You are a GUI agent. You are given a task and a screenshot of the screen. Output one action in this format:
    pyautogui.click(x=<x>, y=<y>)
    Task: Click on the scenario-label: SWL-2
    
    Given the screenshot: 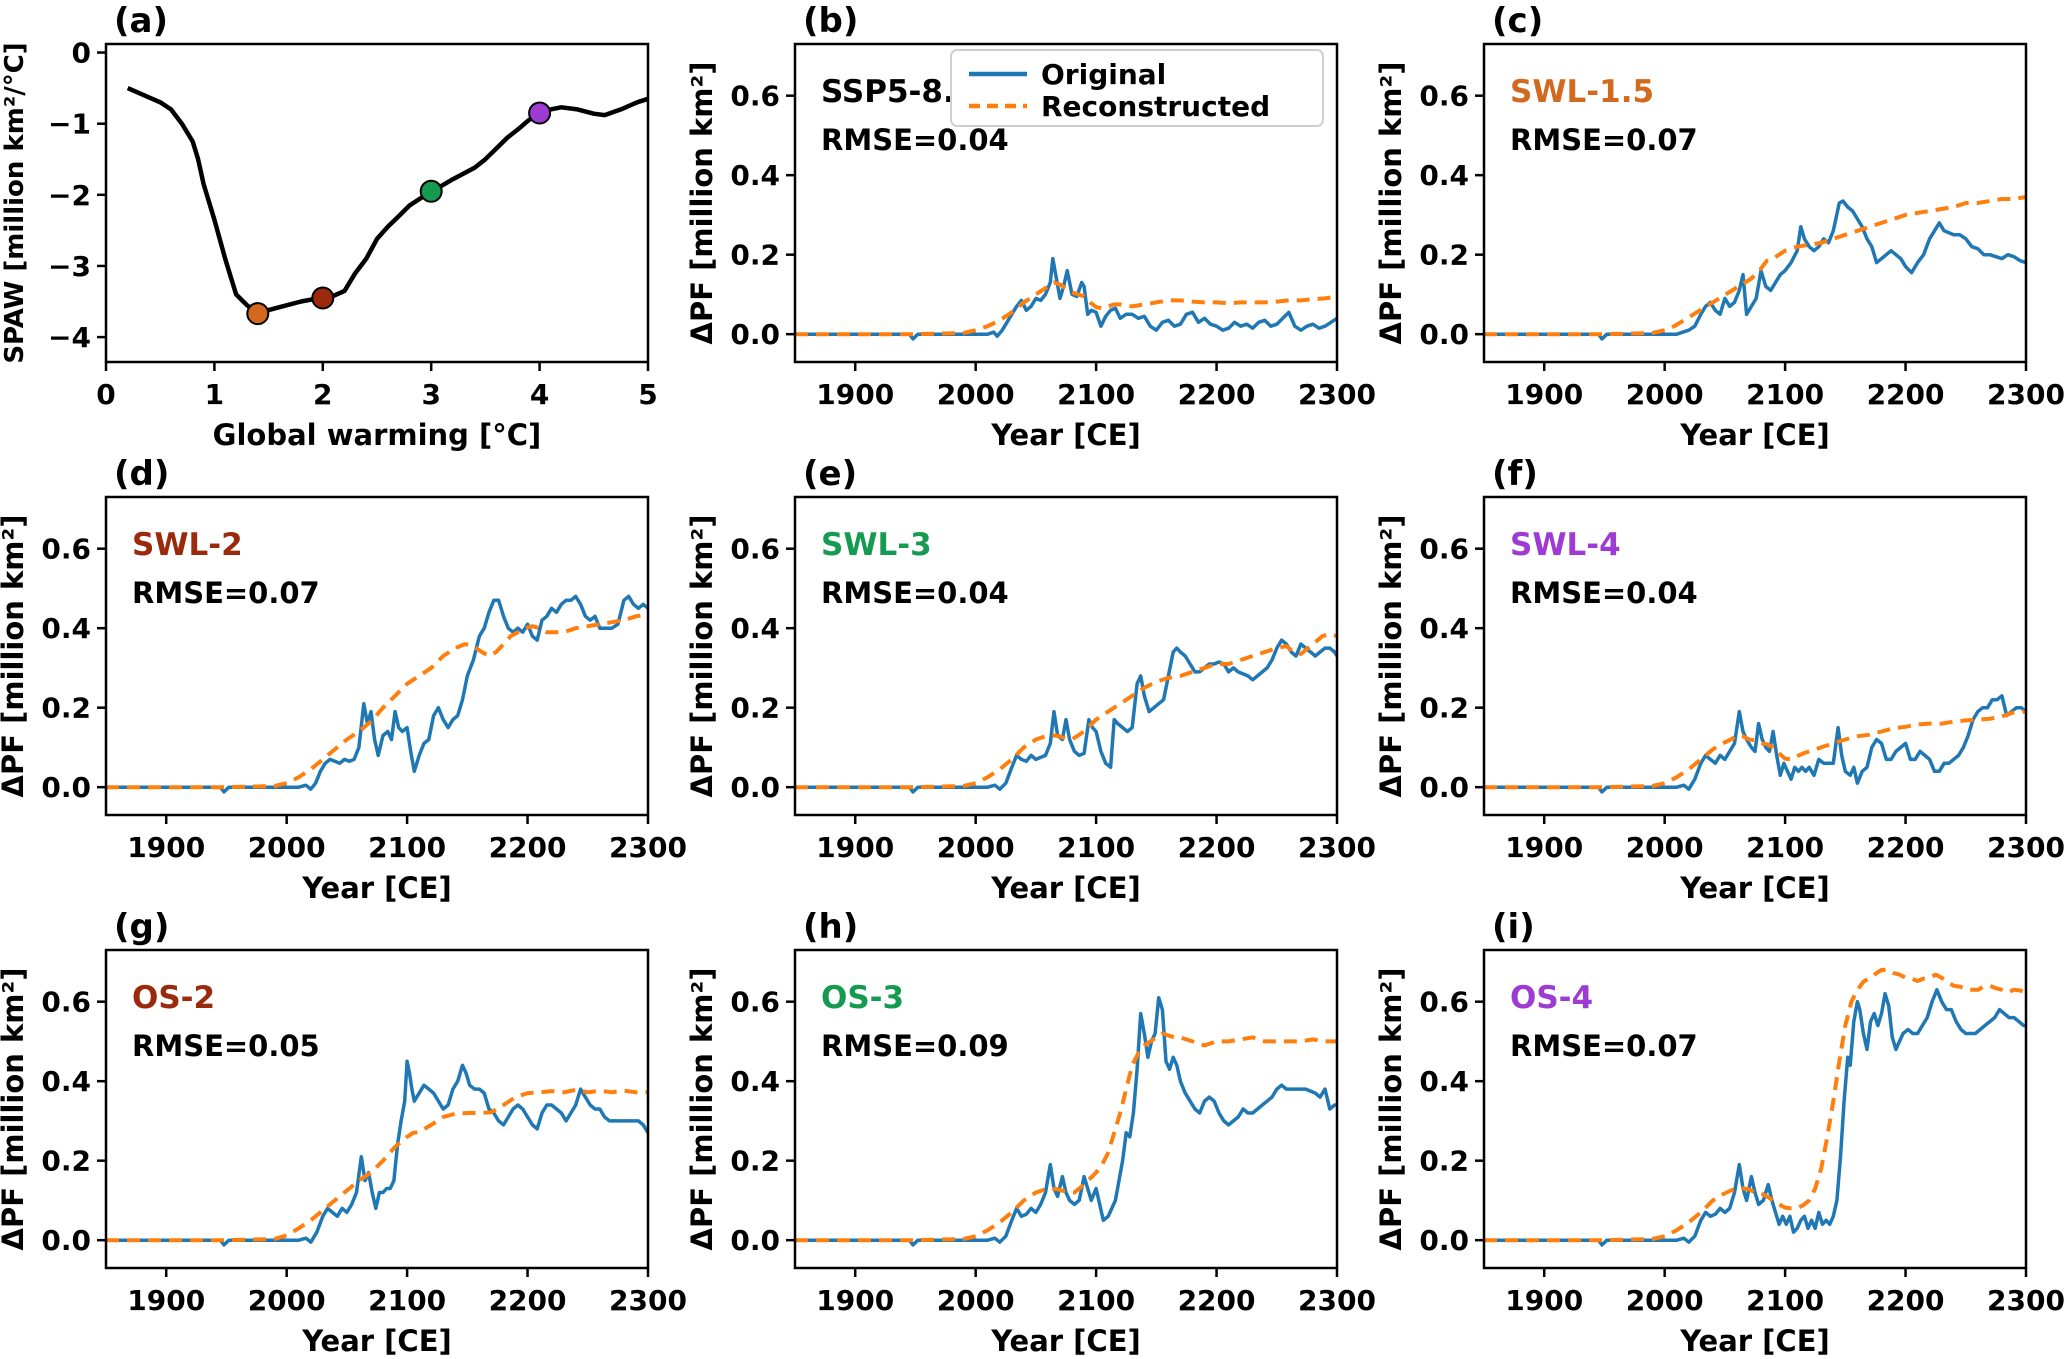 What is the action you would take?
    pyautogui.click(x=187, y=545)
    